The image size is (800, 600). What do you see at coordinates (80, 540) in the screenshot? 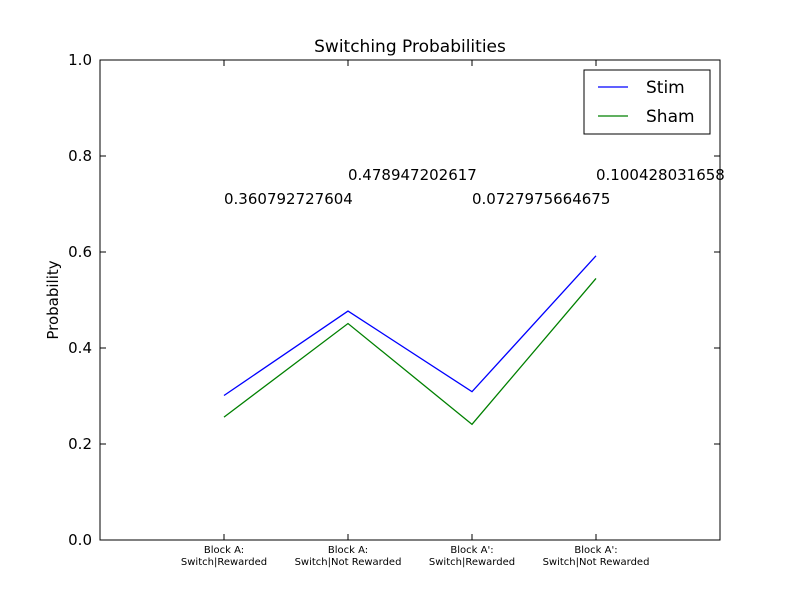
I see `y-tick-label: 0.0` at bounding box center [80, 540].